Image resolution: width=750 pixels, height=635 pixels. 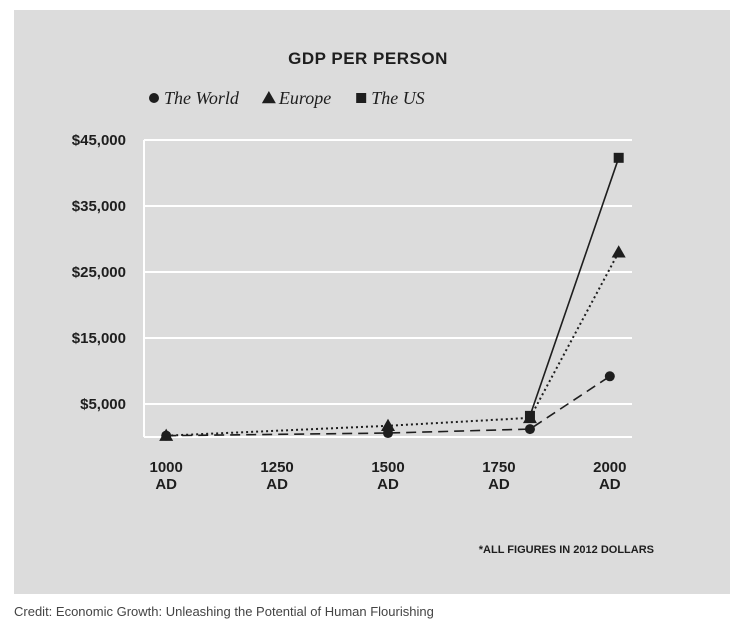 What do you see at coordinates (99, 140) in the screenshot?
I see `y-tick-label: $45,000` at bounding box center [99, 140].